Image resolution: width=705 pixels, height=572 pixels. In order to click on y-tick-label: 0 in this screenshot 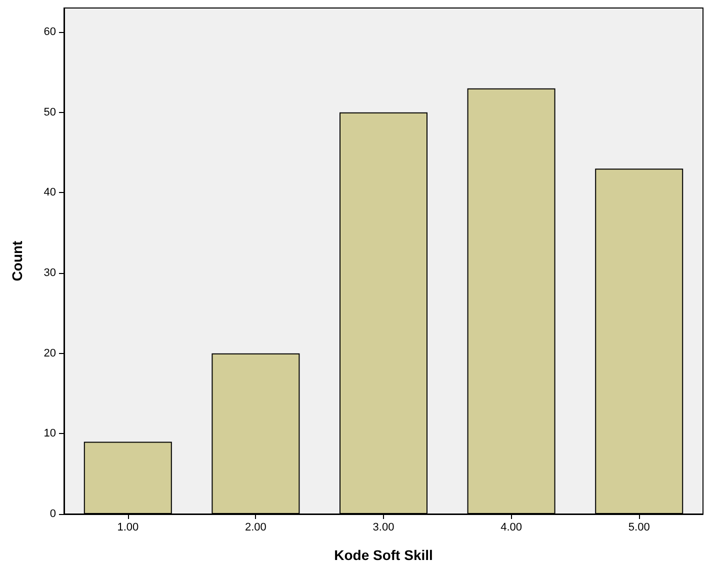, I will do `click(53, 514)`.